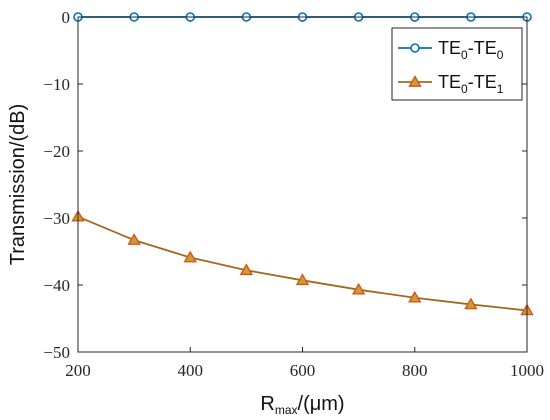  I want to click on y-axis-label: Transmission/(dB), so click(18, 185).